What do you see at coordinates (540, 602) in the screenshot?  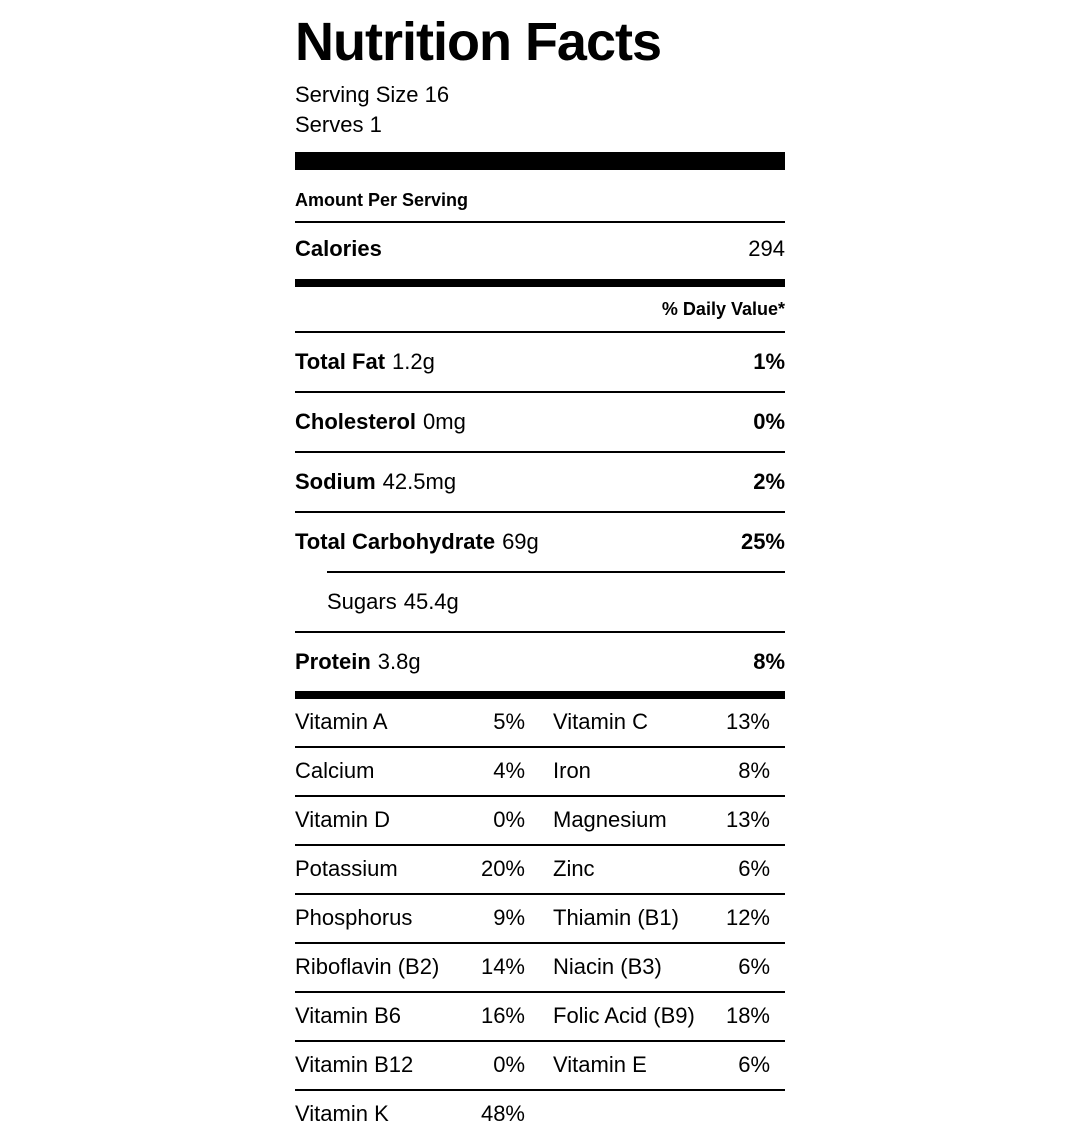 I see `nutrient-row-sugars: Sugars 45.4g` at bounding box center [540, 602].